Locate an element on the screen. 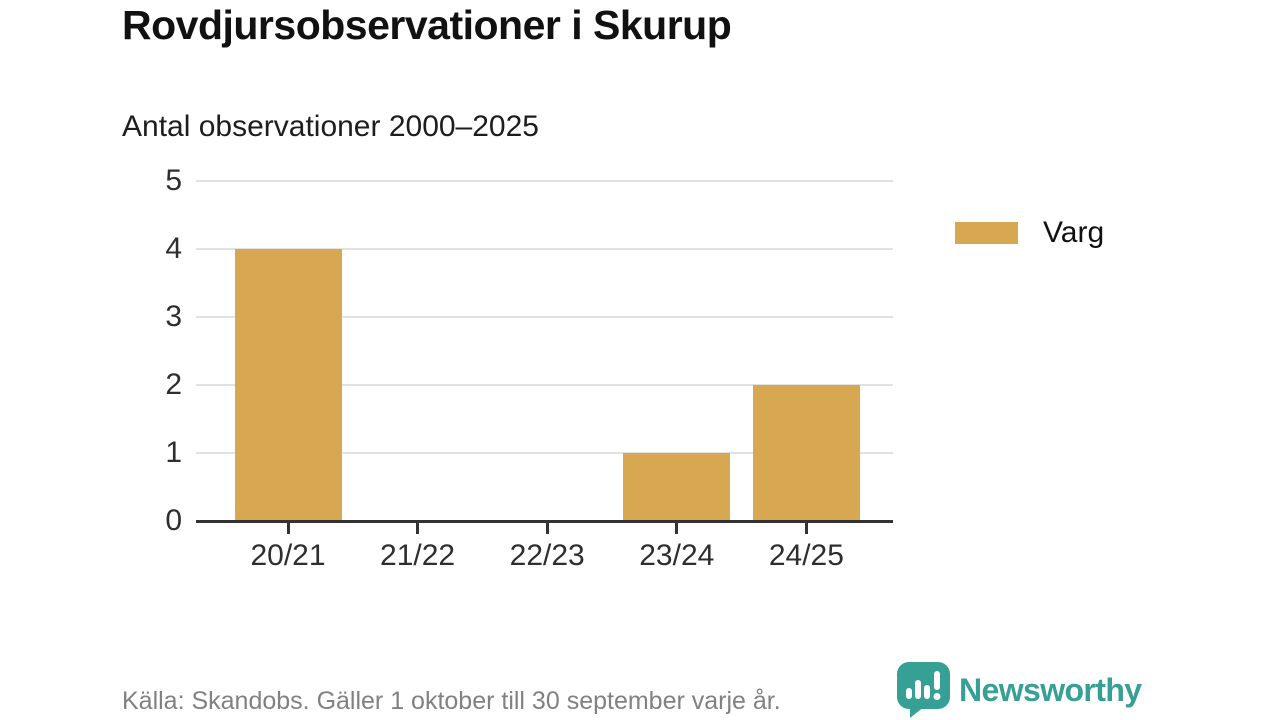 The height and width of the screenshot is (720, 1280). bar-20/21 is located at coordinates (288, 385).